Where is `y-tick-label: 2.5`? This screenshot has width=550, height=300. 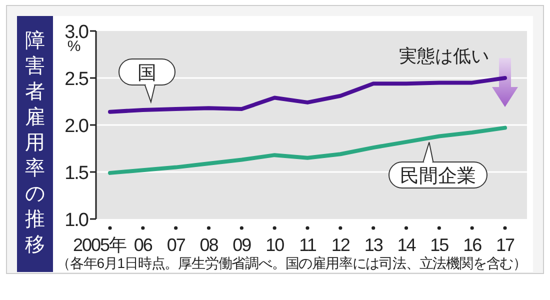 y-tick-label: 2.5 is located at coordinates (76, 79).